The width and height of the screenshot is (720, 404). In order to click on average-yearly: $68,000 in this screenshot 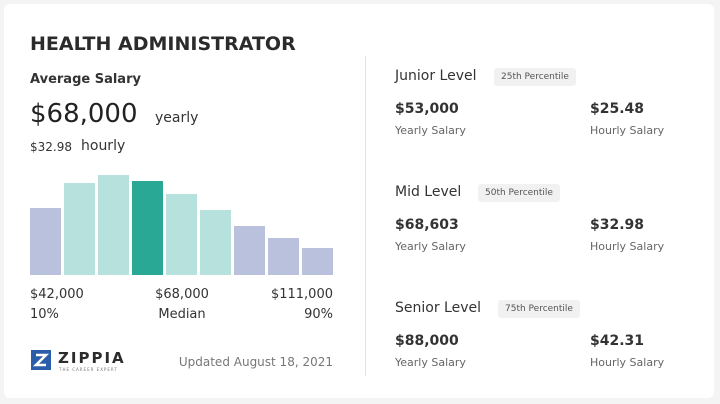, I will do `click(84, 114)`.